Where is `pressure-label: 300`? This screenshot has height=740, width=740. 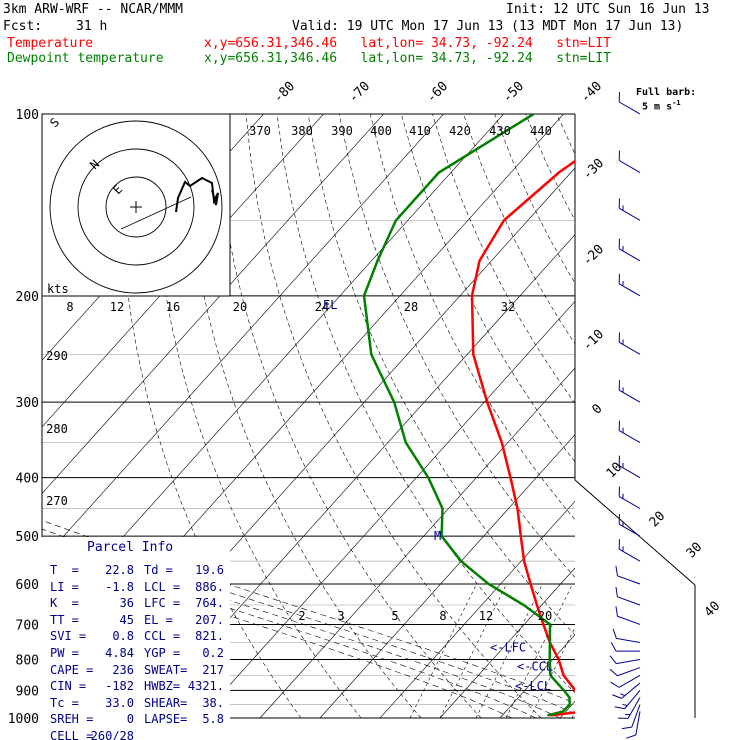 pressure-label: 300 is located at coordinates (27, 403).